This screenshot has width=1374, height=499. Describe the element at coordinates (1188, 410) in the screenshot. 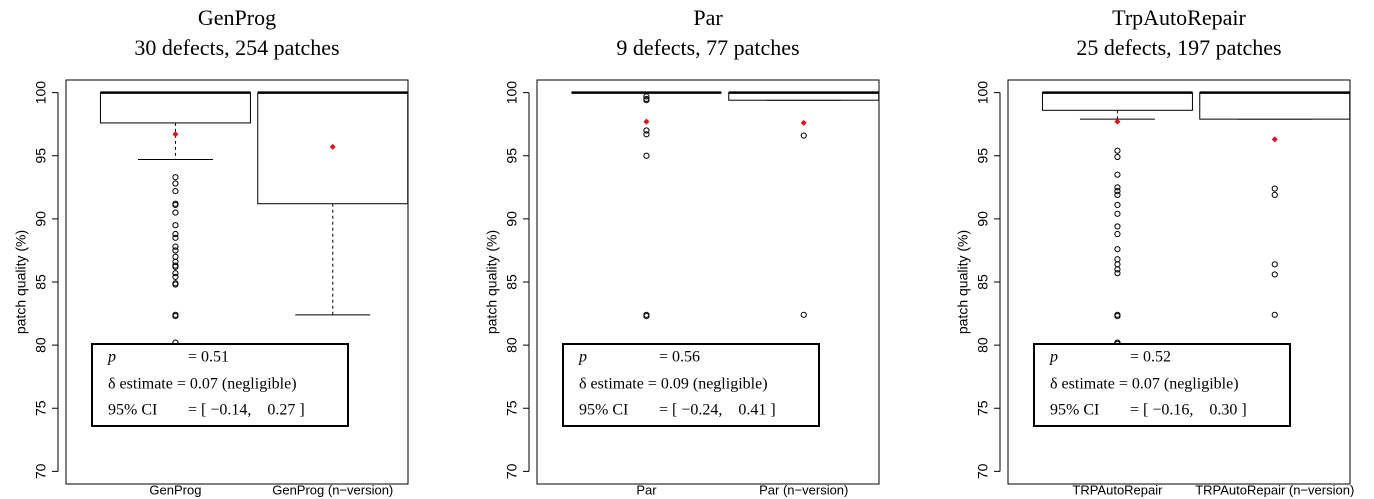

I see `stats-ci-value: = [ −0.16, 0.30 ]` at that location.